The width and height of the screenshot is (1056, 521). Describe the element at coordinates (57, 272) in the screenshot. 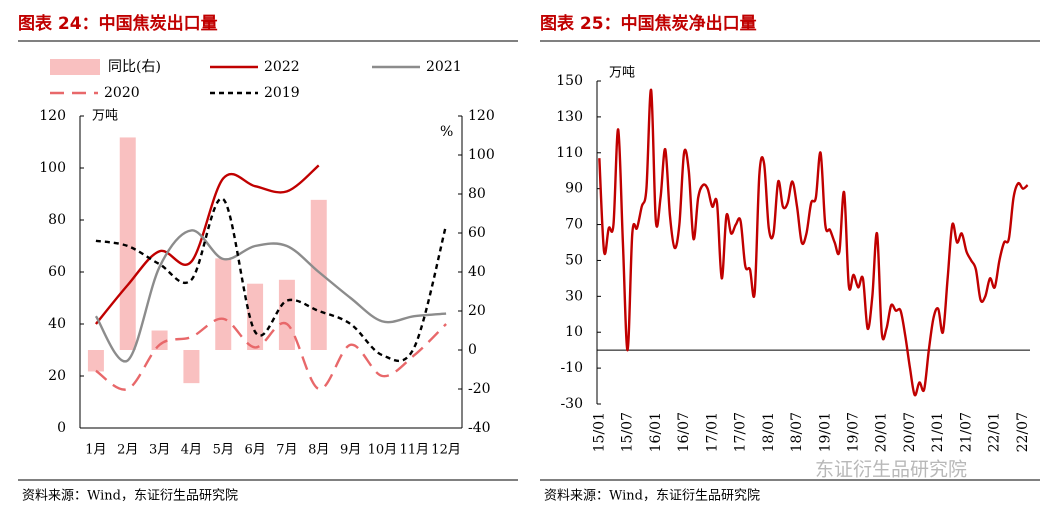

I see `y-tick-label: 60` at that location.